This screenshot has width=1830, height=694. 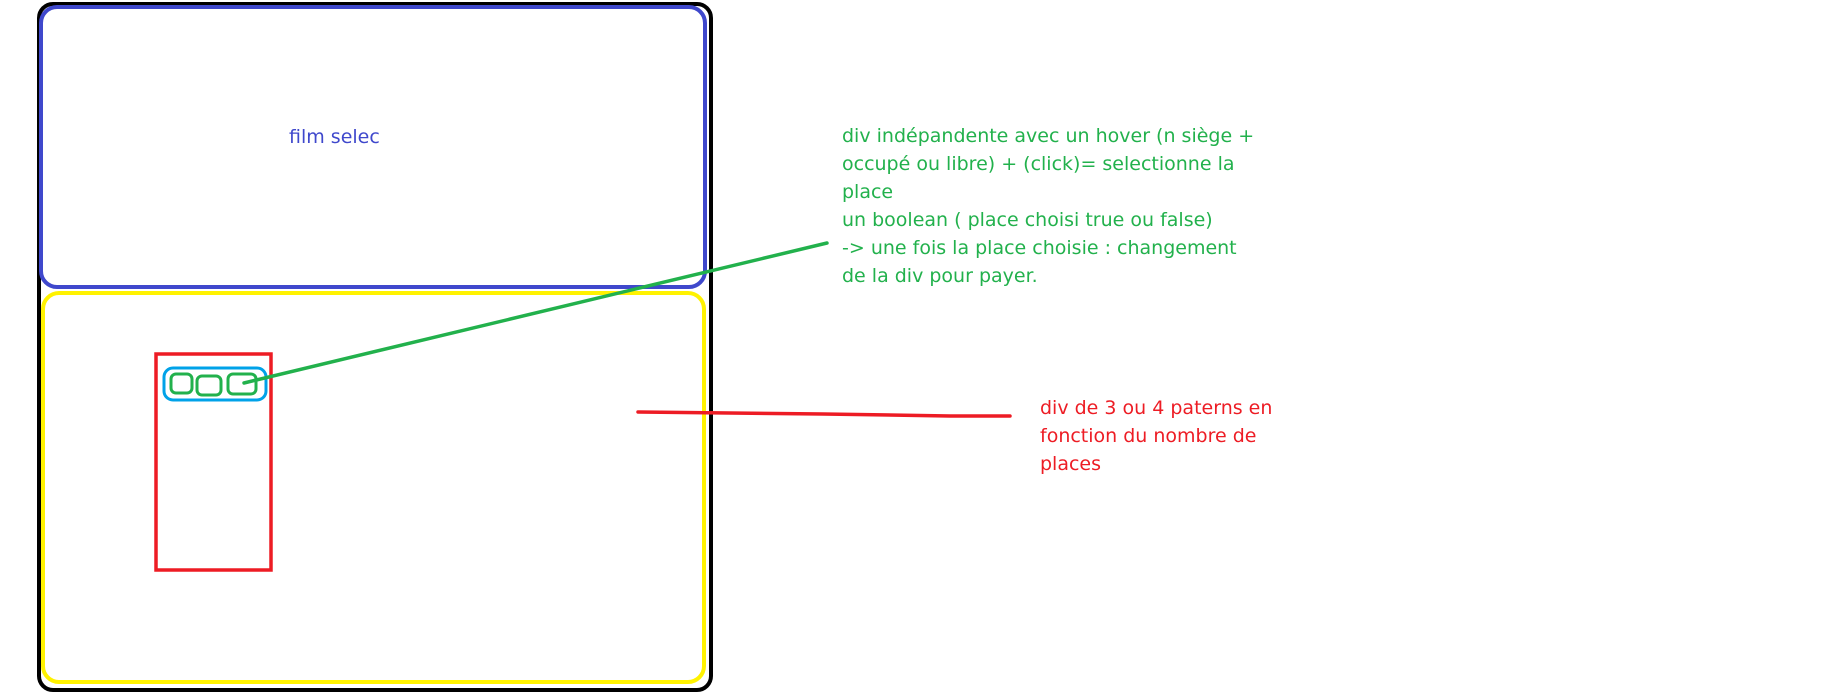 I want to click on seat-annotation-line: un boolean ( place choisi true ou false), so click(x=1027, y=220).